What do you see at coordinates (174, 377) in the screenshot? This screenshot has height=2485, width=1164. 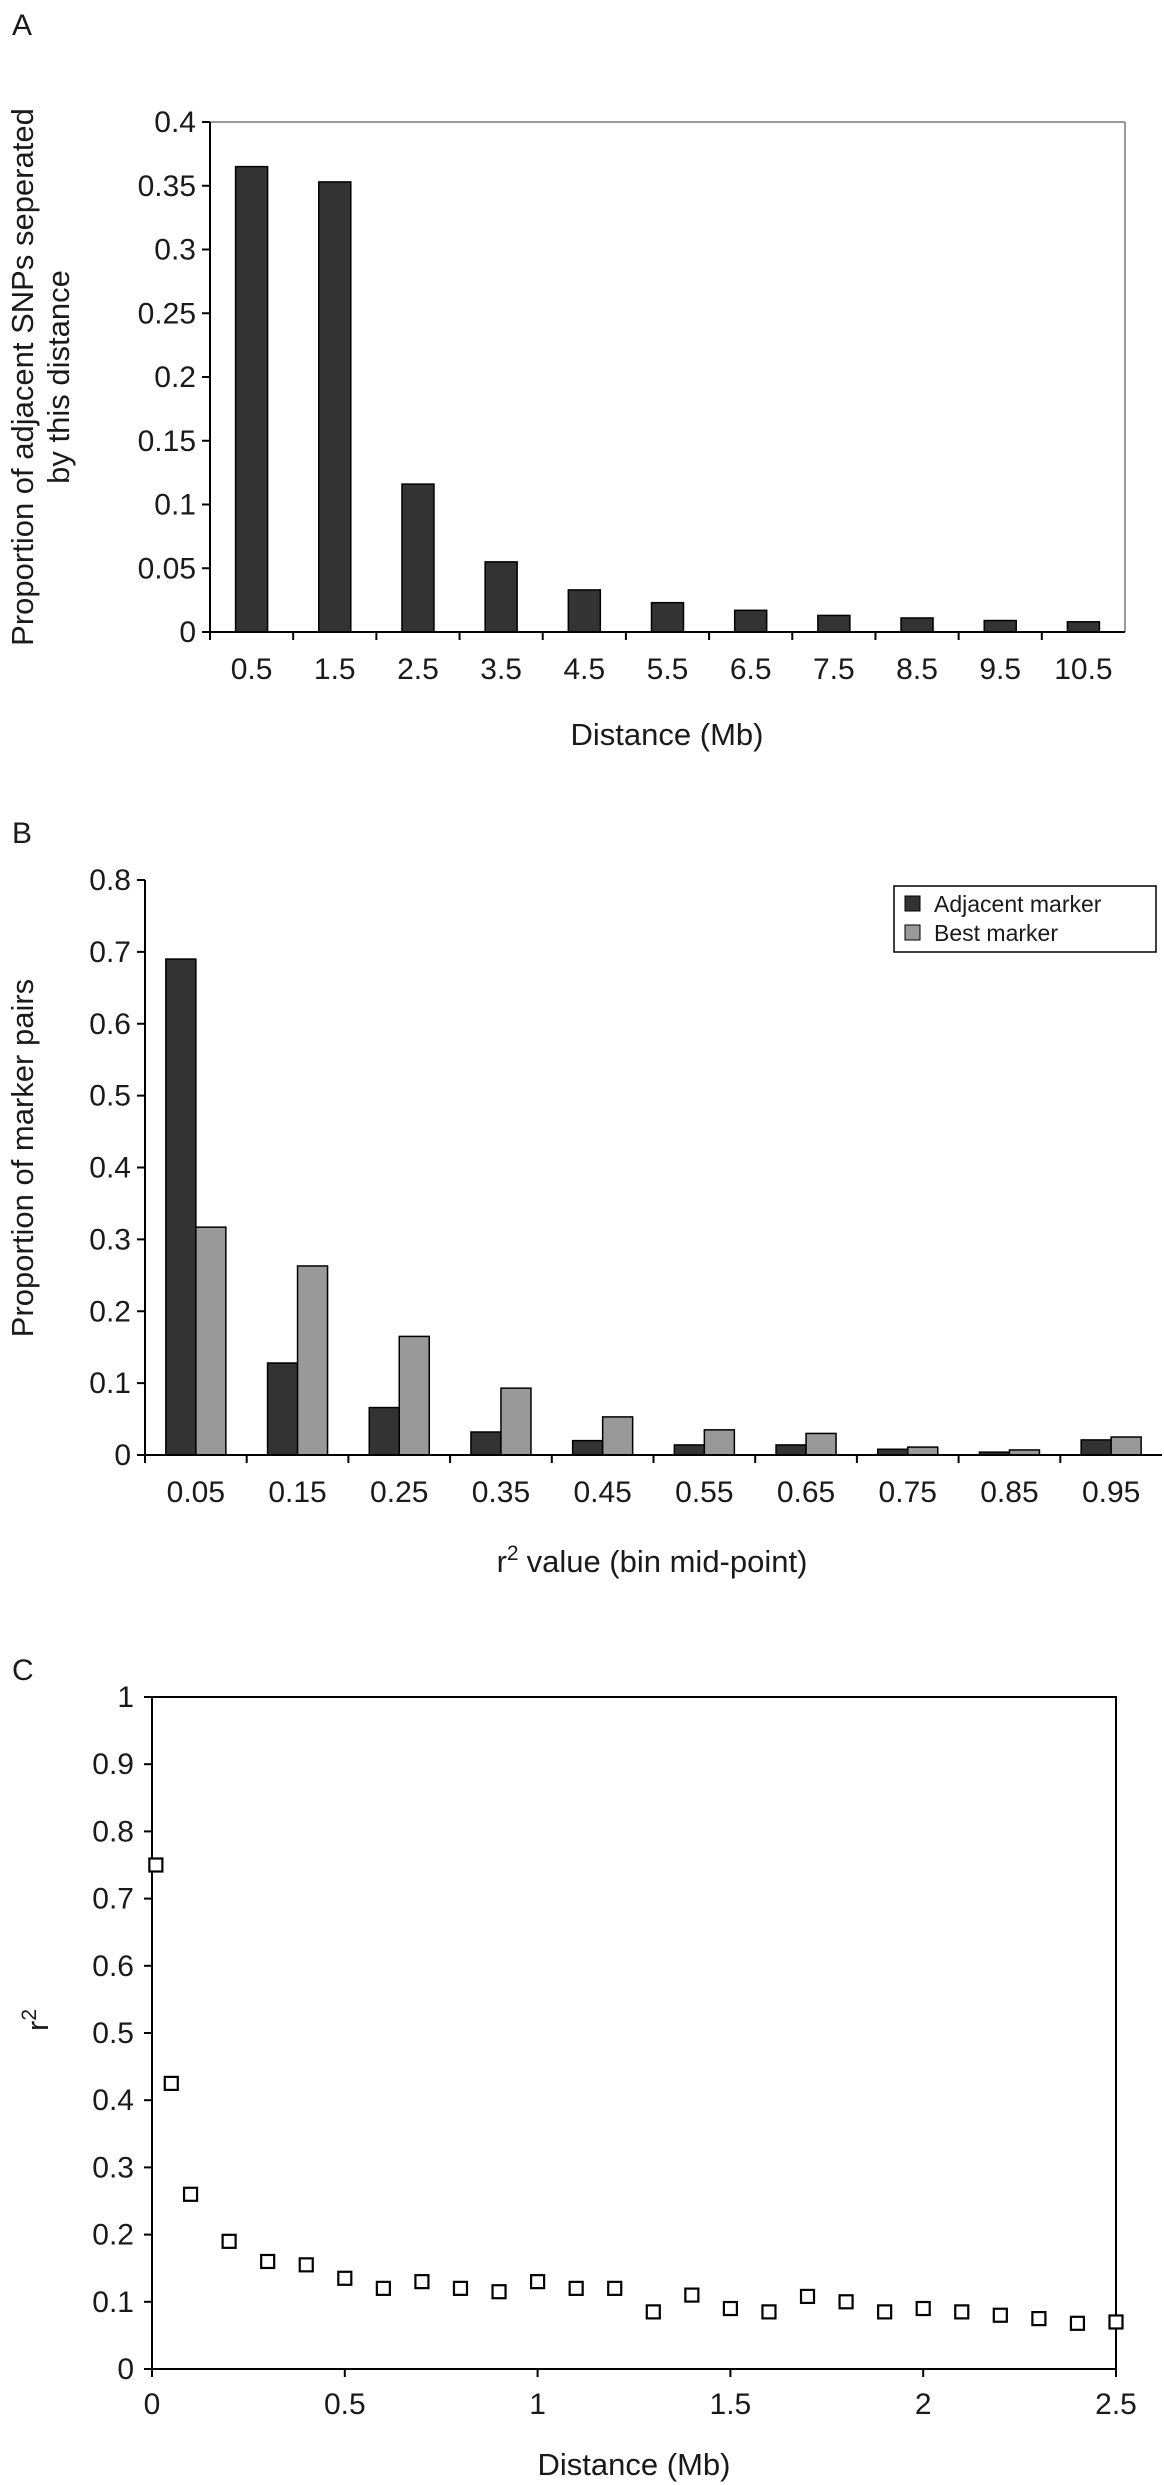 I see `panel-a-yticks: 0 0.05 0.1 0.15 0.2 0.25 0.3 0.35 0.4` at bounding box center [174, 377].